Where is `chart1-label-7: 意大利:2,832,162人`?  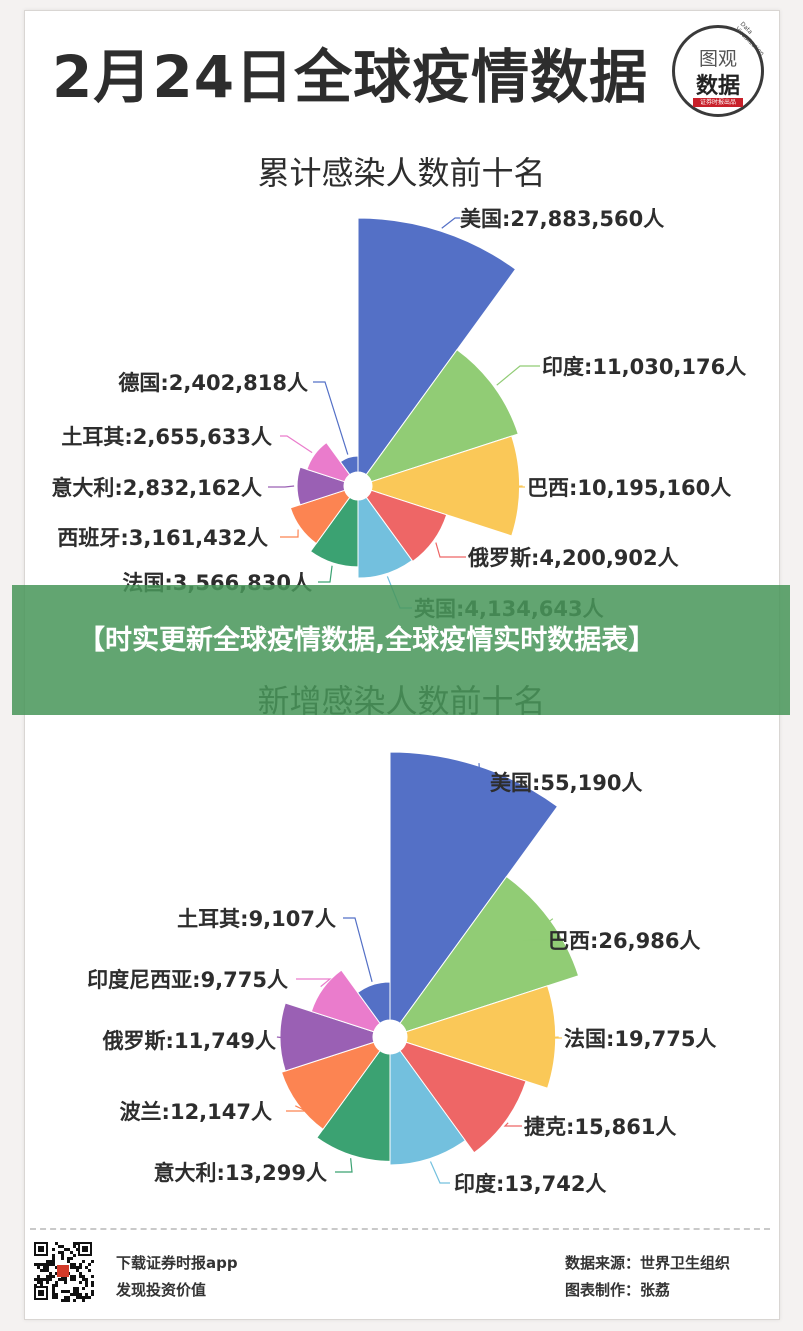
chart1-label-7: 意大利:2,832,162人 is located at coordinates (156, 488).